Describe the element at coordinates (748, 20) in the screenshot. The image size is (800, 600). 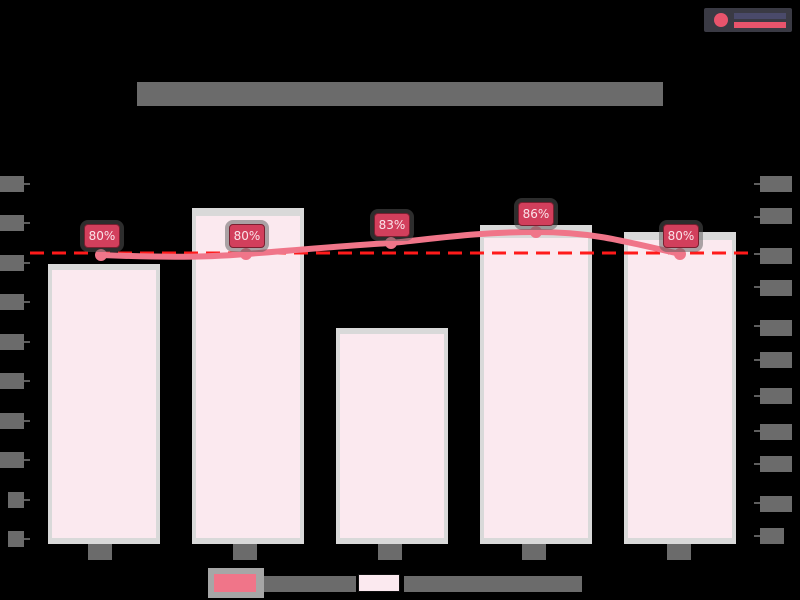
I see `brand-logo` at that location.